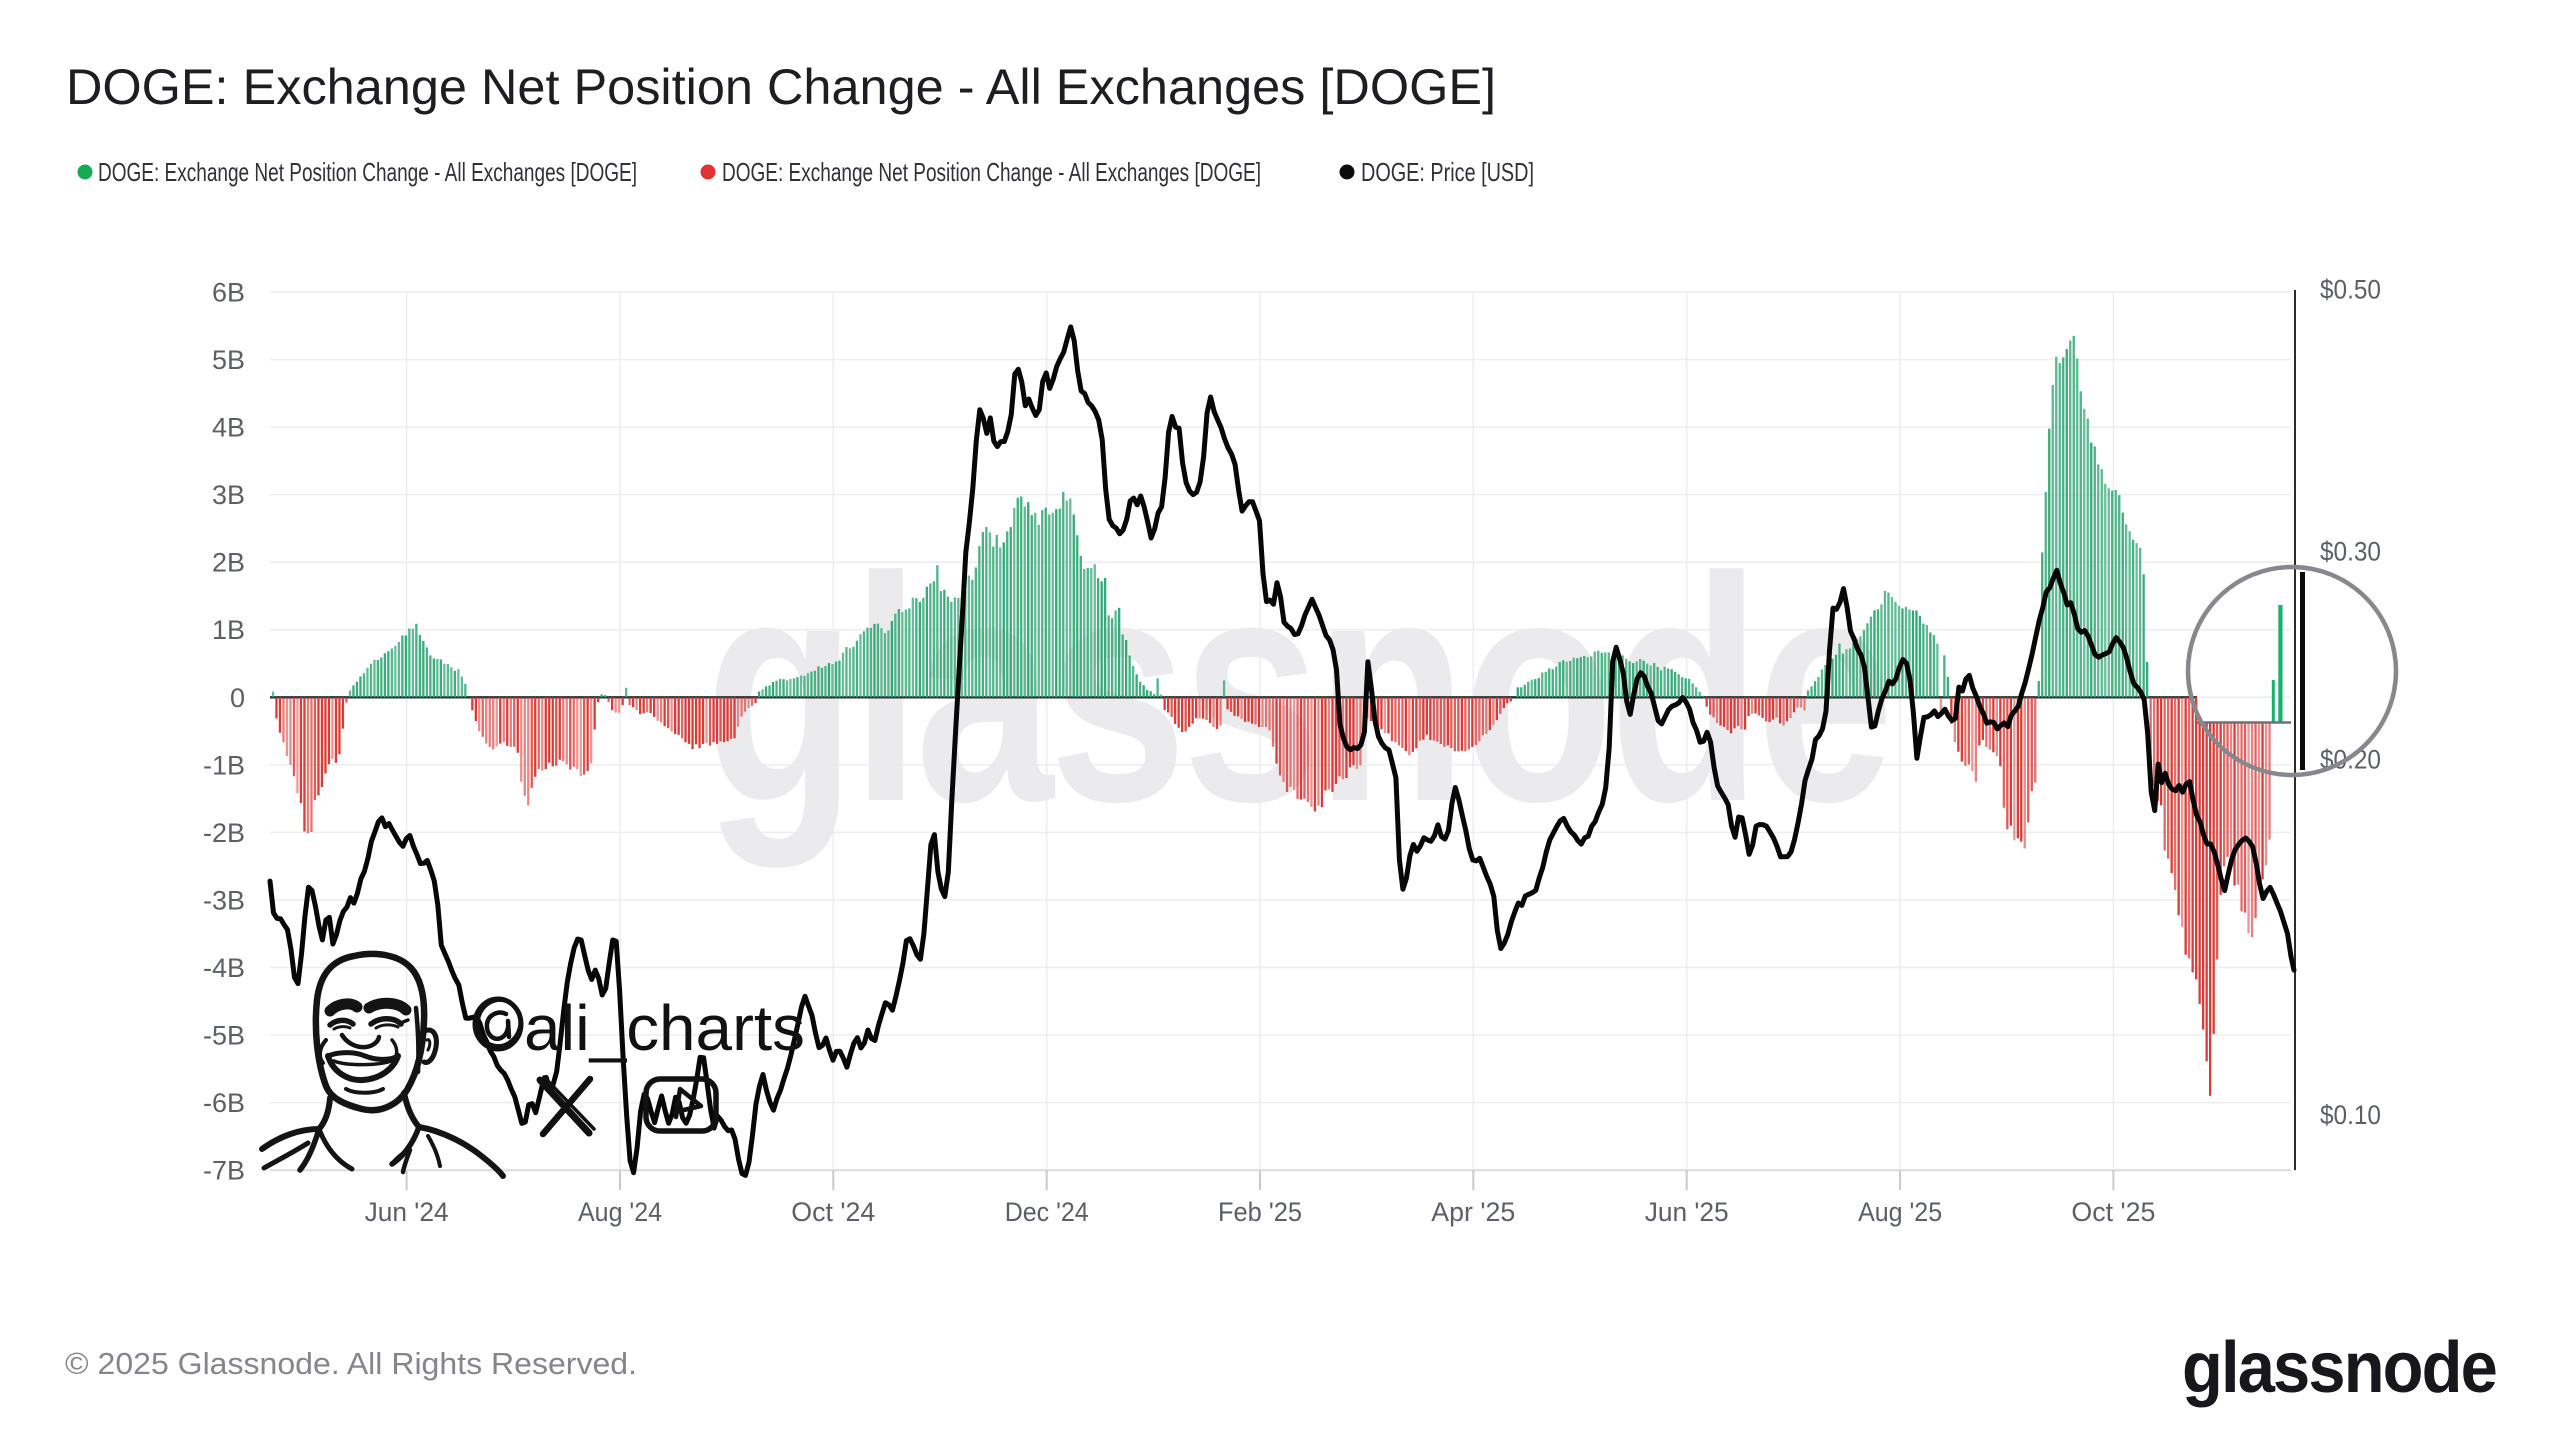 Image resolution: width=2560 pixels, height=1440 pixels. I want to click on svg-text: Feb '25, so click(1260, 1212).